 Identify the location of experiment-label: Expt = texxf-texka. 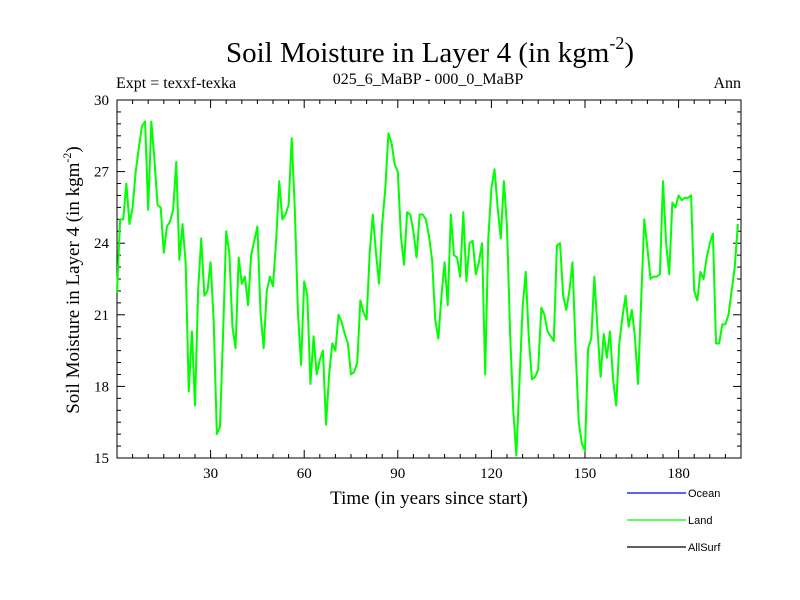
(176, 83).